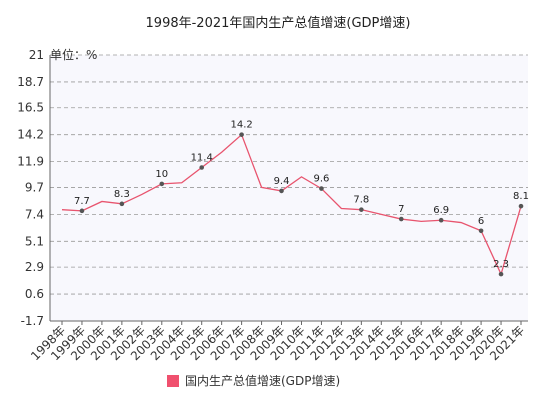  Describe the element at coordinates (278, 23) in the screenshot. I see `chart-title: 1998年-2021年国内生产总值增速(GDP增速)` at that location.